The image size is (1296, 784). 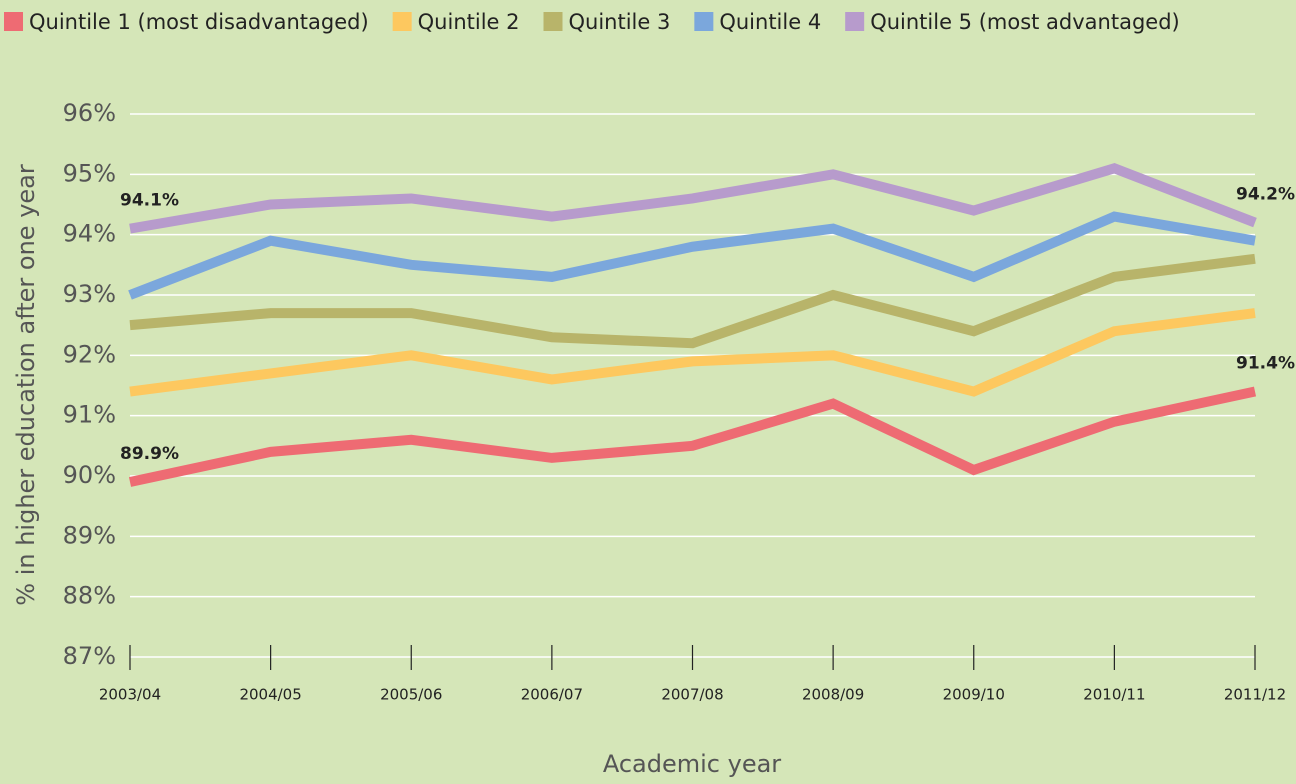 What do you see at coordinates (130, 695) in the screenshot?
I see `x-tick-label: 2003/04` at bounding box center [130, 695].